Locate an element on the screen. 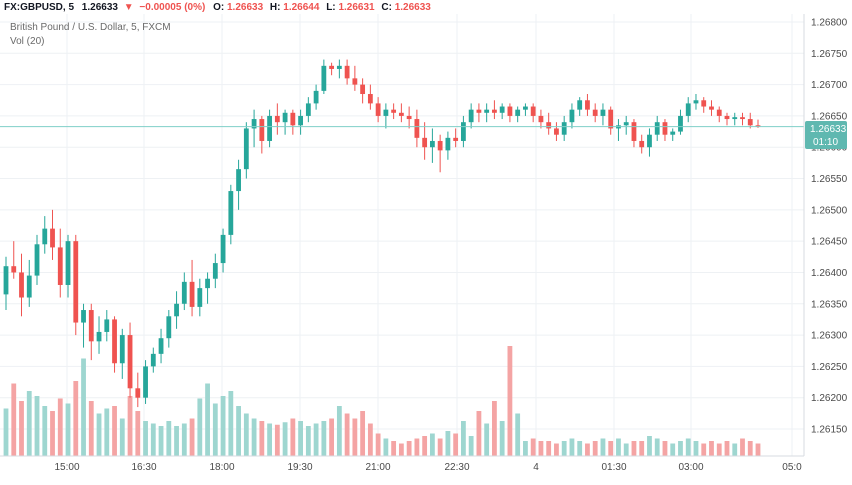  high-value: 1.26644 is located at coordinates (301, 7).